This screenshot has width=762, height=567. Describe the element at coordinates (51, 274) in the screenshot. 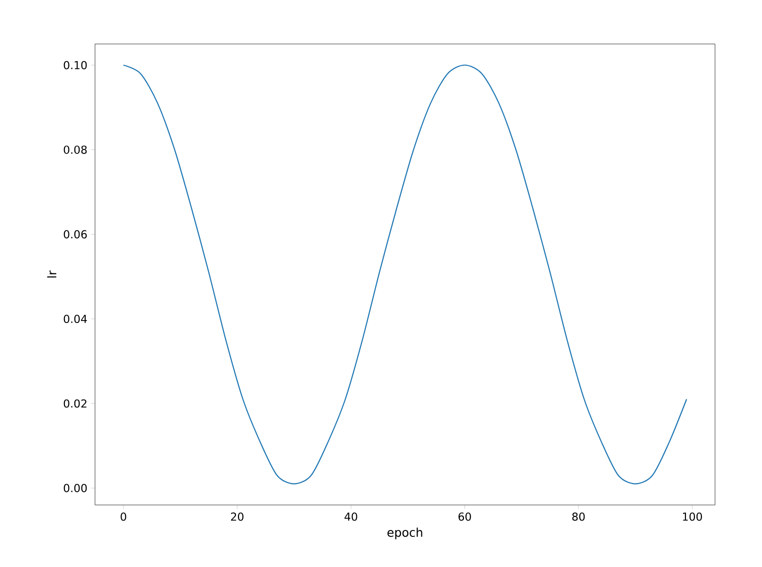

I see `y-axis-title: lr` at that location.